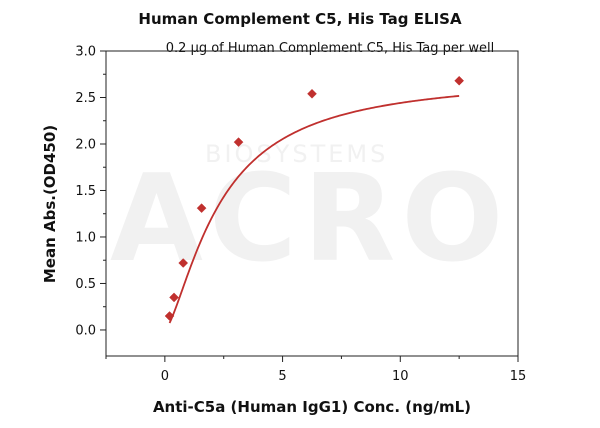 The image size is (600, 428). I want to click on y-tick-label: 0.5, so click(85, 284).